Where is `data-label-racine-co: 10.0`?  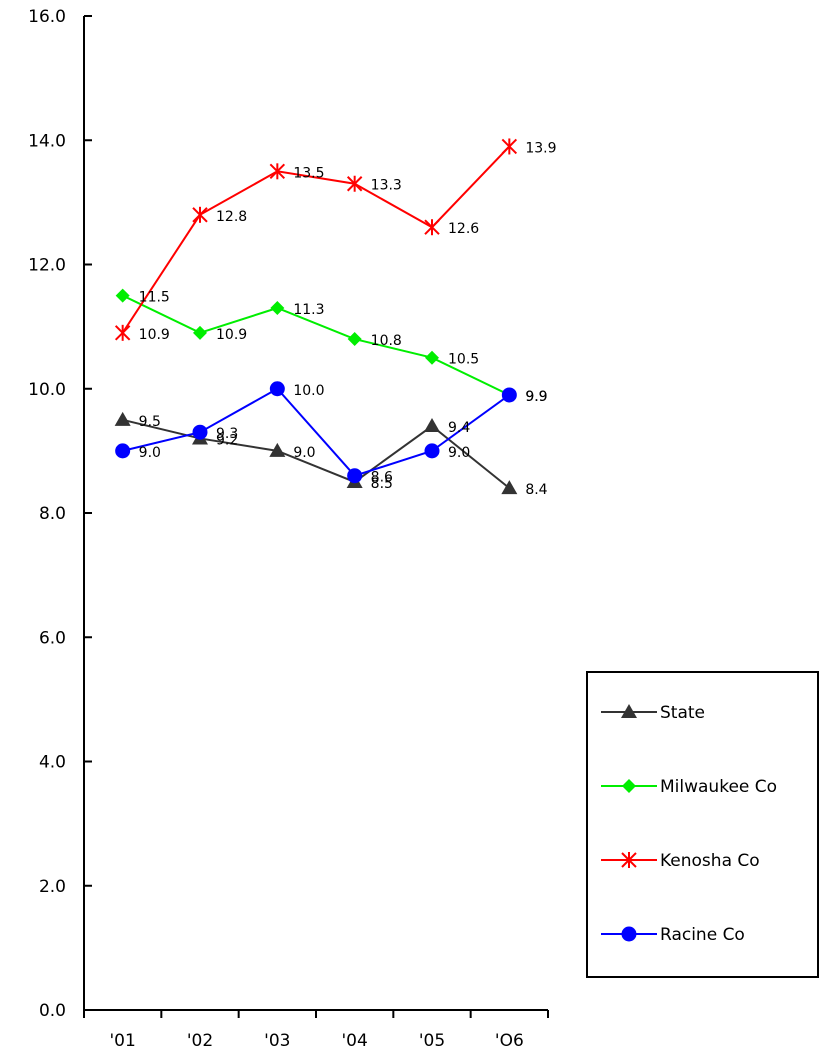
data-label-racine-co: 10.0 is located at coordinates (308, 391).